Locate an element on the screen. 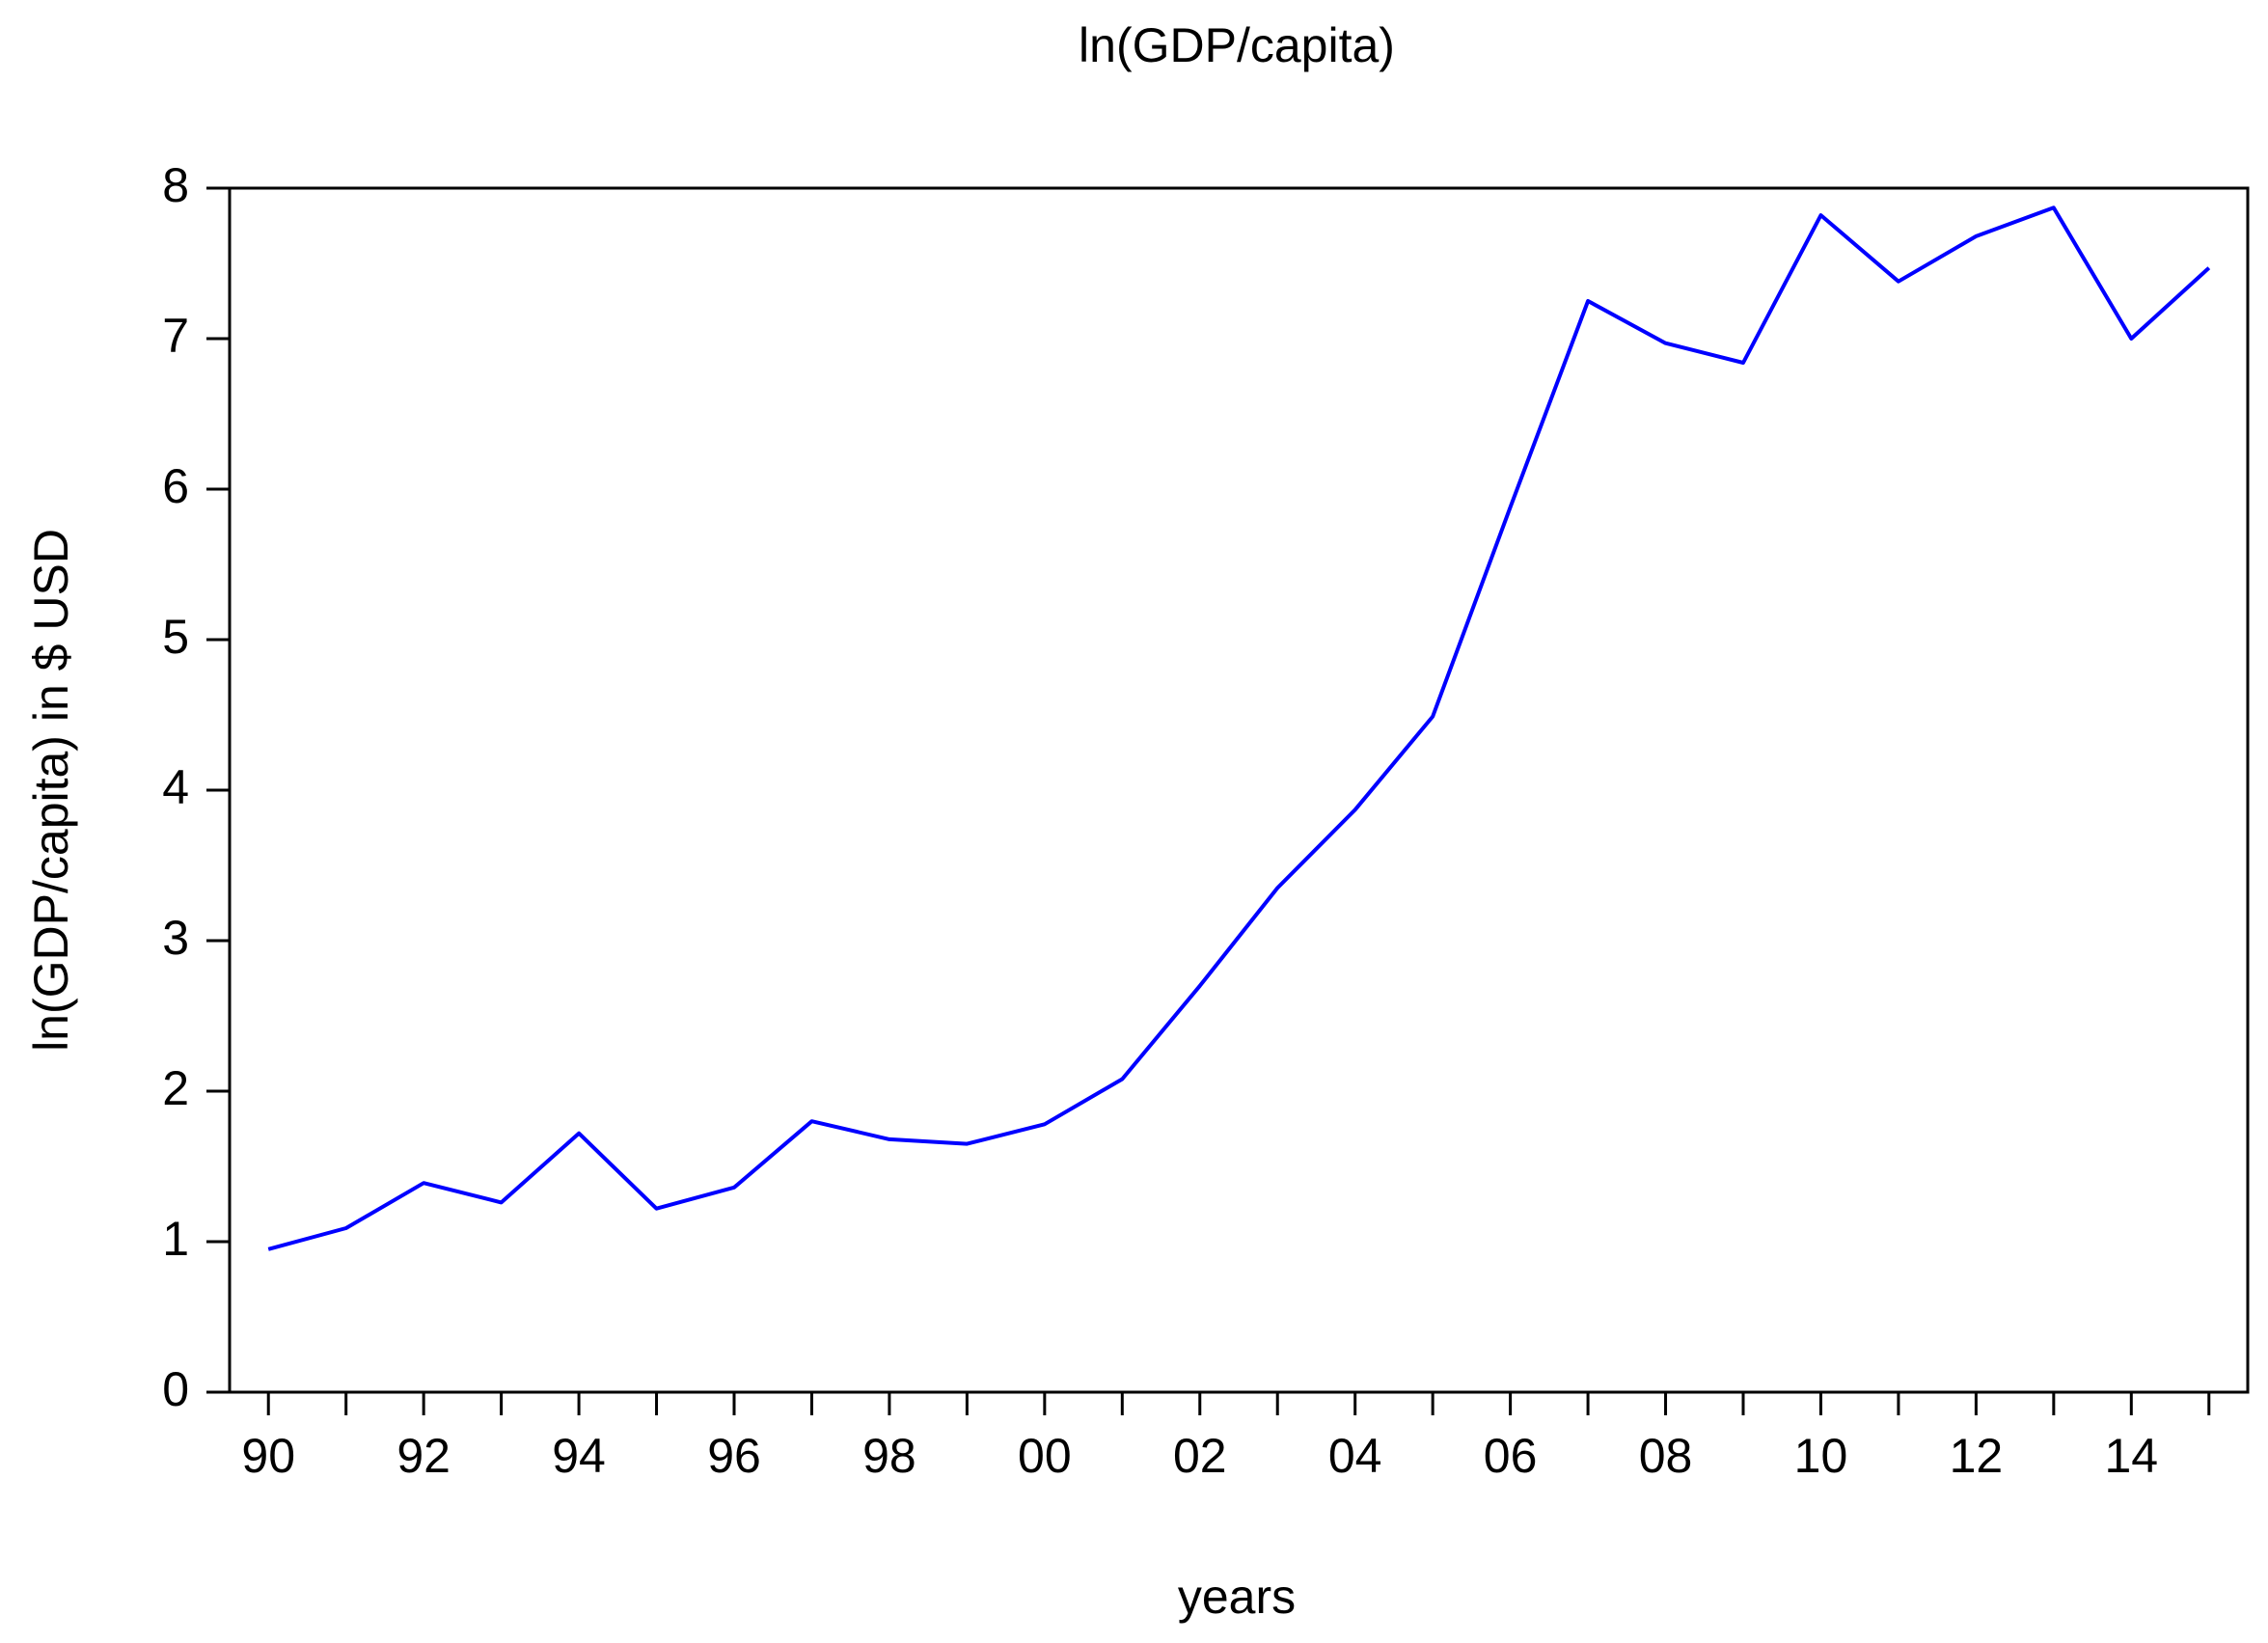 The height and width of the screenshot is (1643, 2268). y-tick-label: 6 is located at coordinates (176, 486).